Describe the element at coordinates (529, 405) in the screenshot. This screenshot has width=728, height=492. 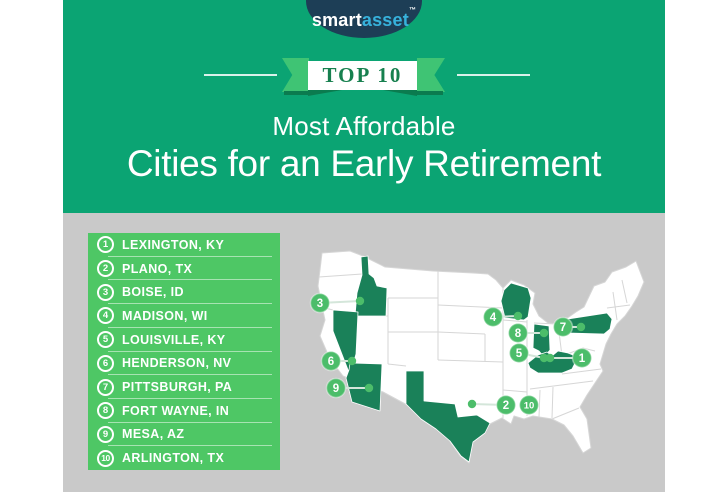
I see `map-marker-number: 10` at that location.